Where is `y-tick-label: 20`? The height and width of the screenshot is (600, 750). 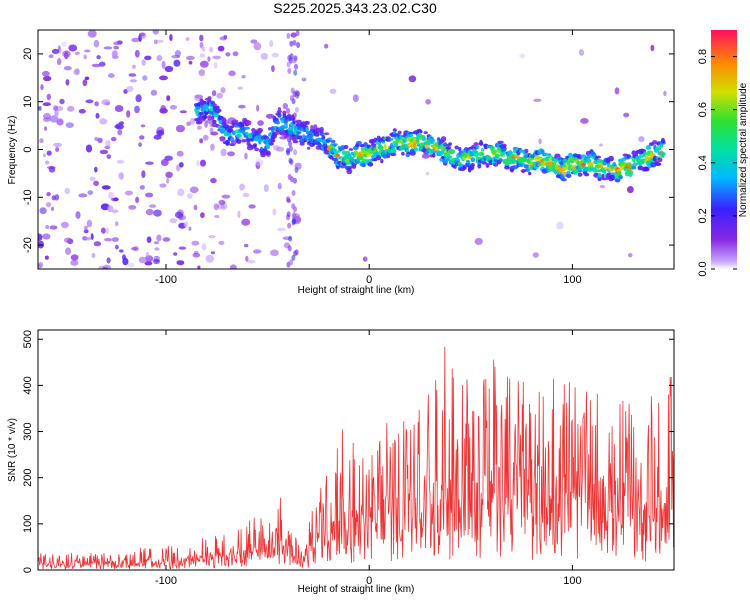
y-tick-label: 20 is located at coordinates (28, 54).